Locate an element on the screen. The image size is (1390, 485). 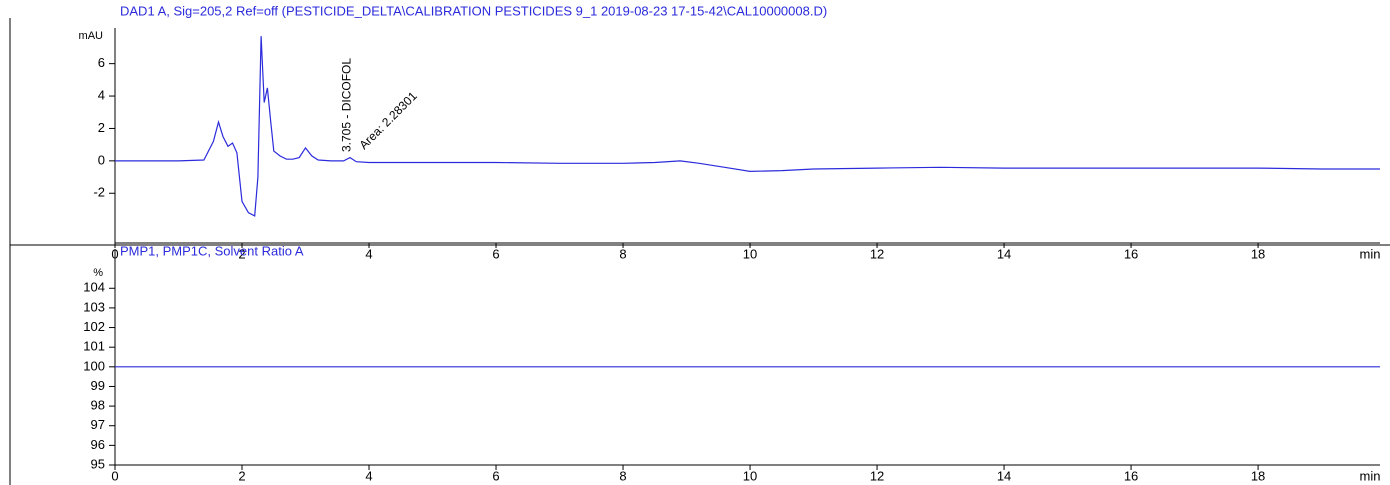
peak-label: 3.705 - DICOFOL is located at coordinates (346, 105).